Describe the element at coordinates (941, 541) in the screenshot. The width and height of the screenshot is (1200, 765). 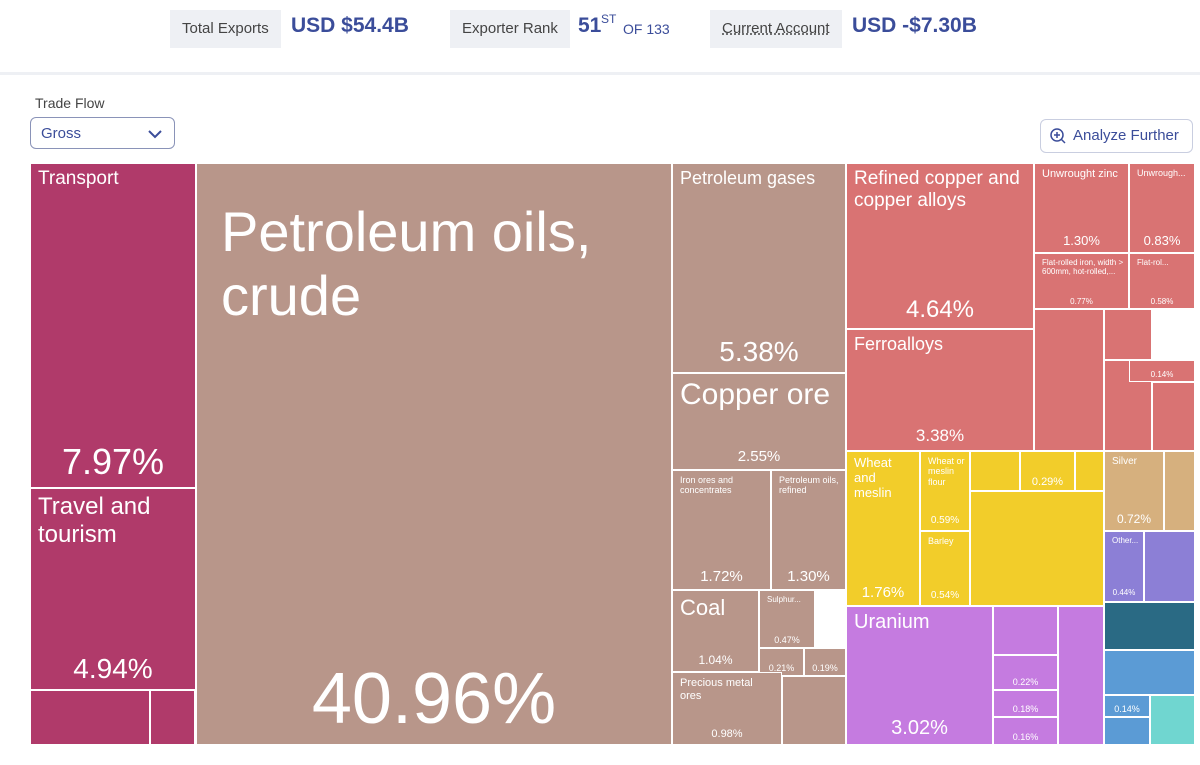
I see `tile-name: Barley` at that location.